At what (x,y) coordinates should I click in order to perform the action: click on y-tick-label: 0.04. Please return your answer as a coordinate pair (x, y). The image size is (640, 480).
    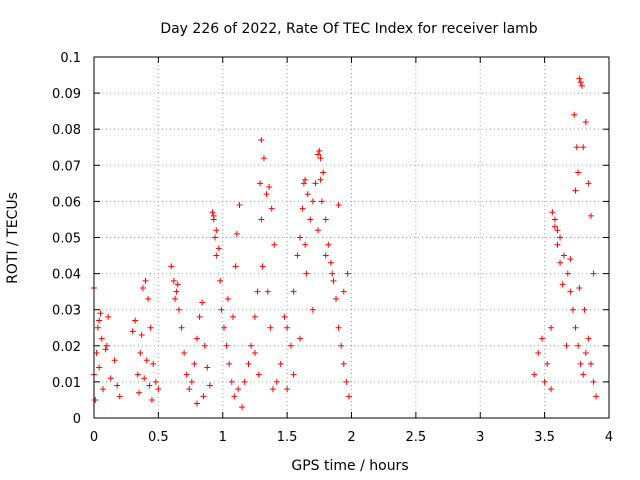
    Looking at the image, I should click on (66, 275).